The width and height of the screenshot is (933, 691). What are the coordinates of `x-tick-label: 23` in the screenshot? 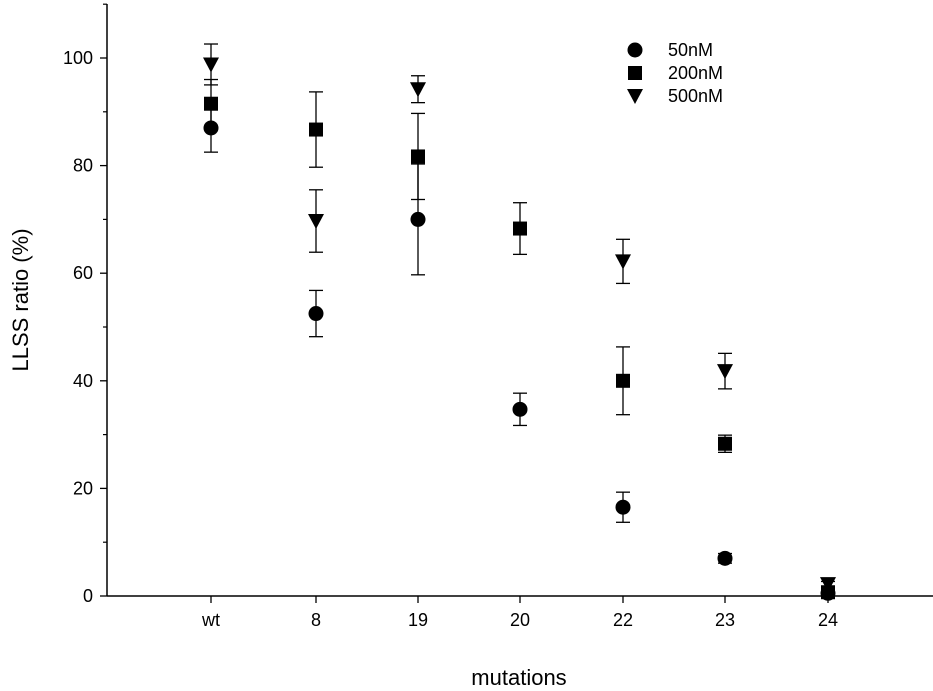 It's located at (725, 620).